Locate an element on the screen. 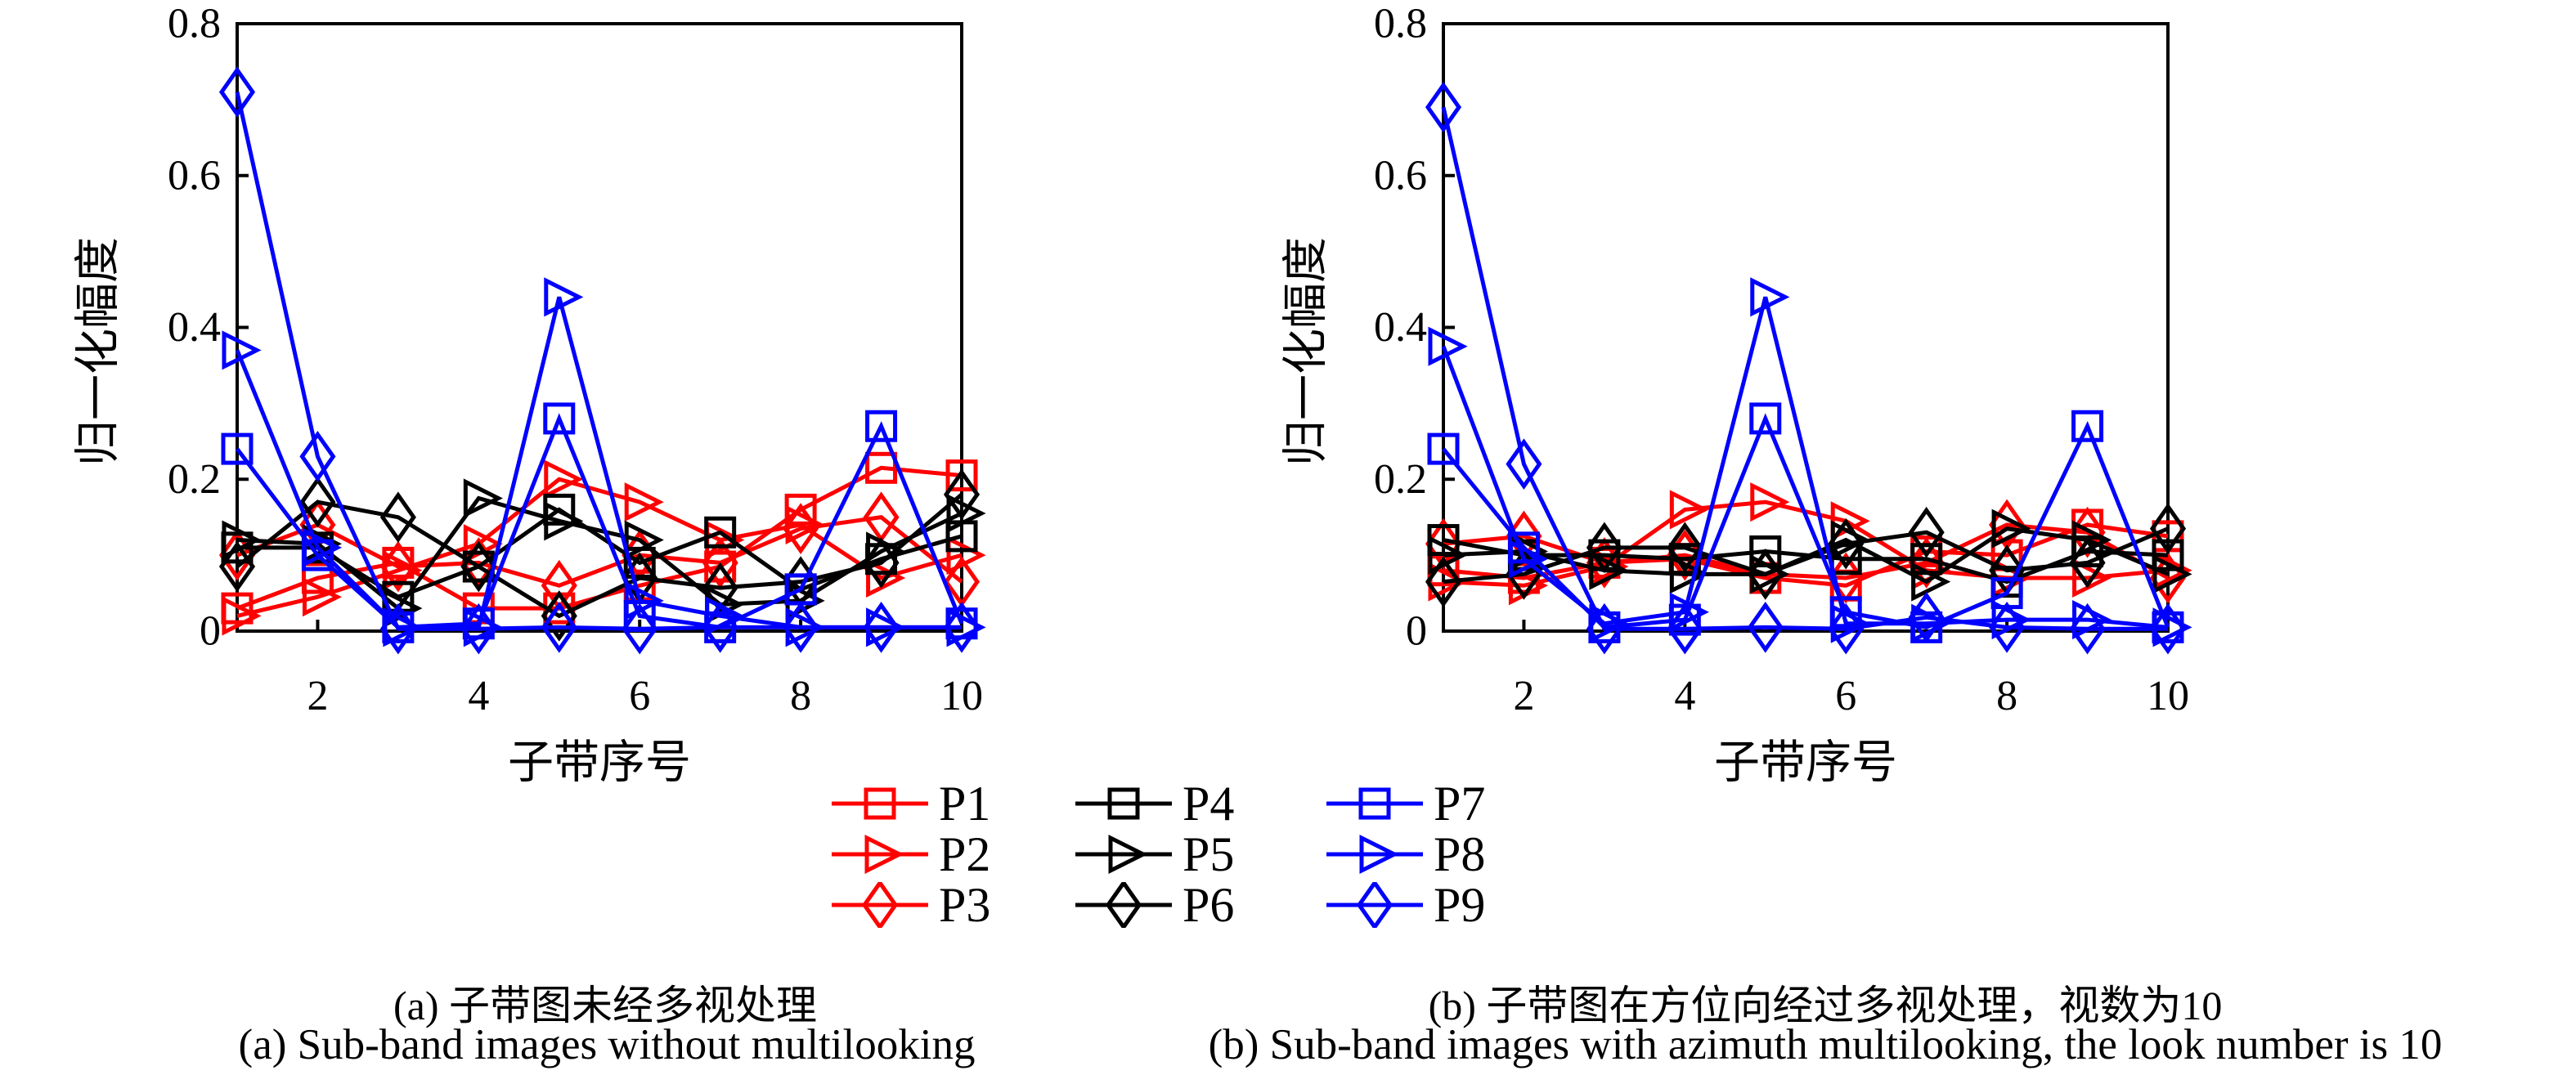 The height and width of the screenshot is (1075, 2576). legend-item-p5: P5 is located at coordinates (1199, 854).